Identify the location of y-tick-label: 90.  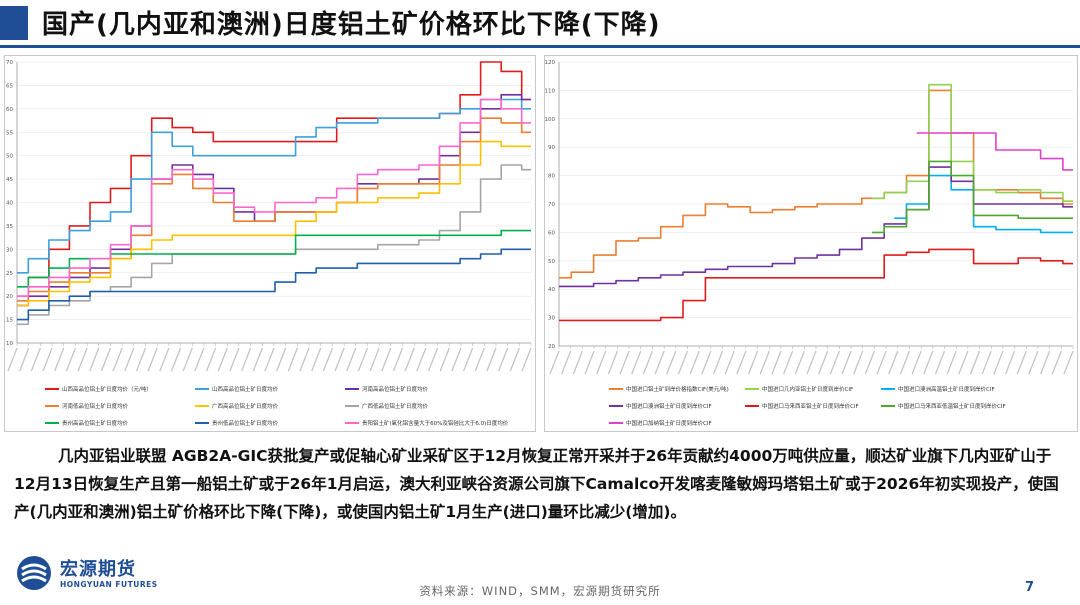
(551, 148).